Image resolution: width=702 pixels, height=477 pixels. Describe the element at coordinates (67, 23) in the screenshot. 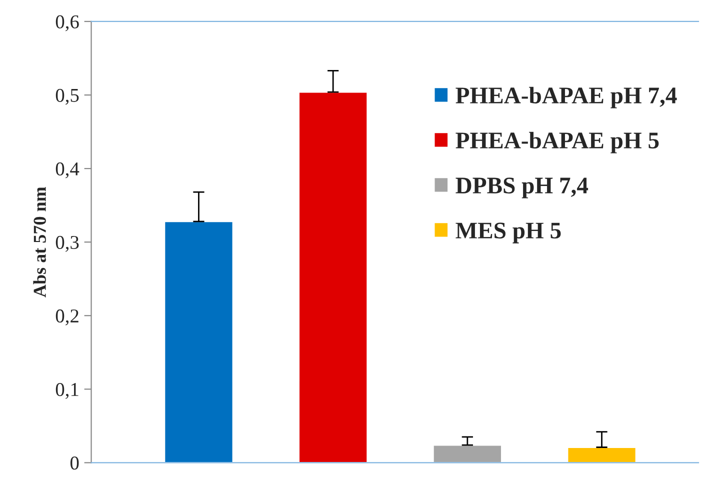

I see `y-tick-label: 0,6` at that location.